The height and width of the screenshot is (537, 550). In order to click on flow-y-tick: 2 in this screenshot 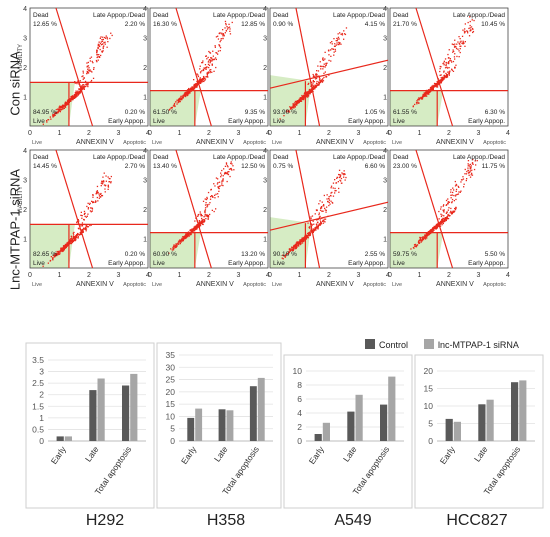, I will do `click(145, 210)`.